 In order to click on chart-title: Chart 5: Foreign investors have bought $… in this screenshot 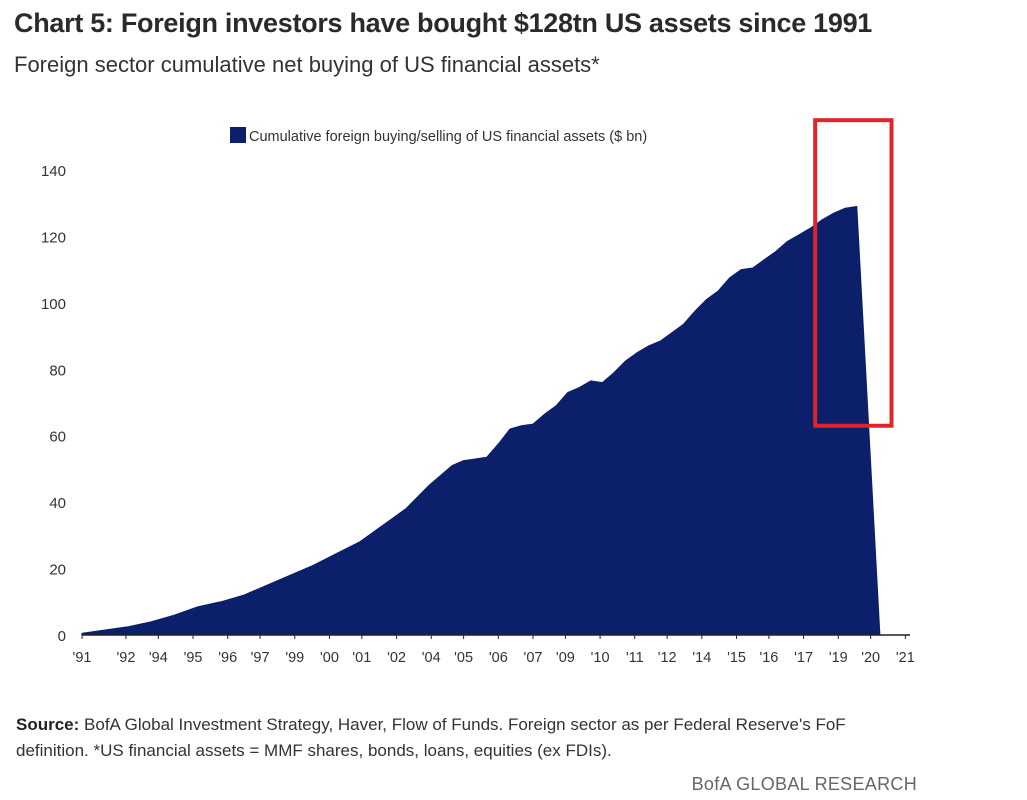, I will do `click(443, 23)`.